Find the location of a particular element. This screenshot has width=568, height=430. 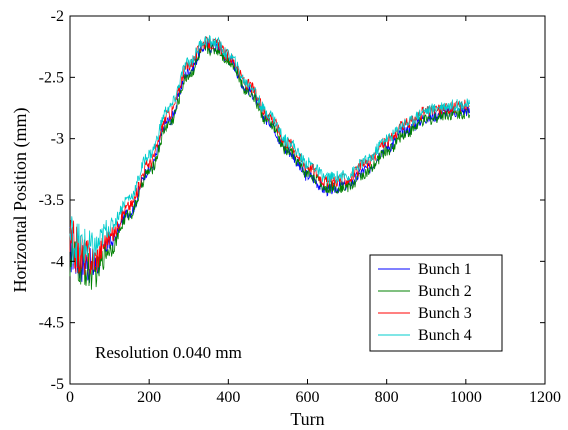

x-tick-label: 1000 is located at coordinates (466, 397).